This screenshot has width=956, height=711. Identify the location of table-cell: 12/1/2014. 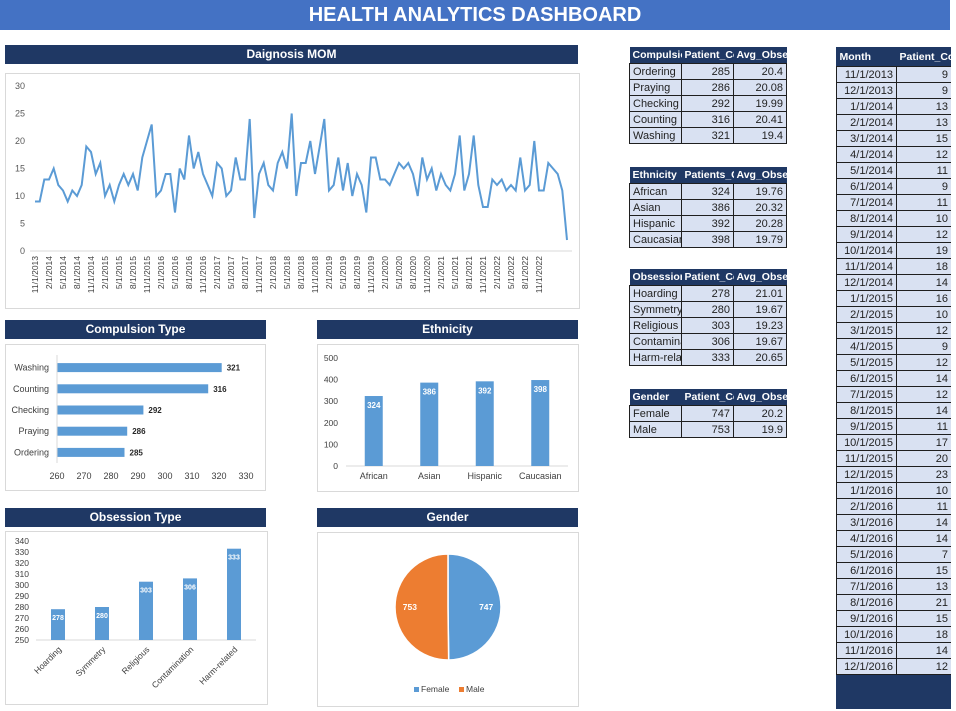
(866, 282).